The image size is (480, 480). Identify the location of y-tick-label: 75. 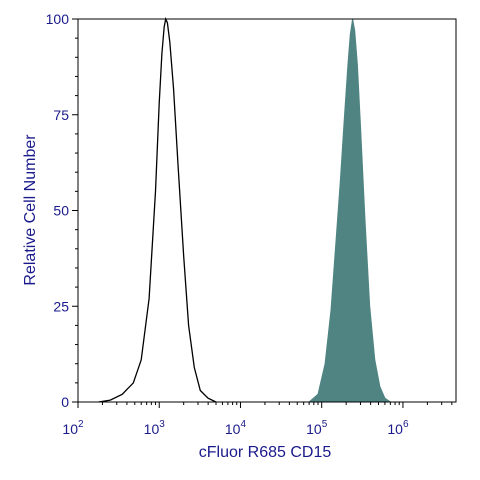
(61, 115).